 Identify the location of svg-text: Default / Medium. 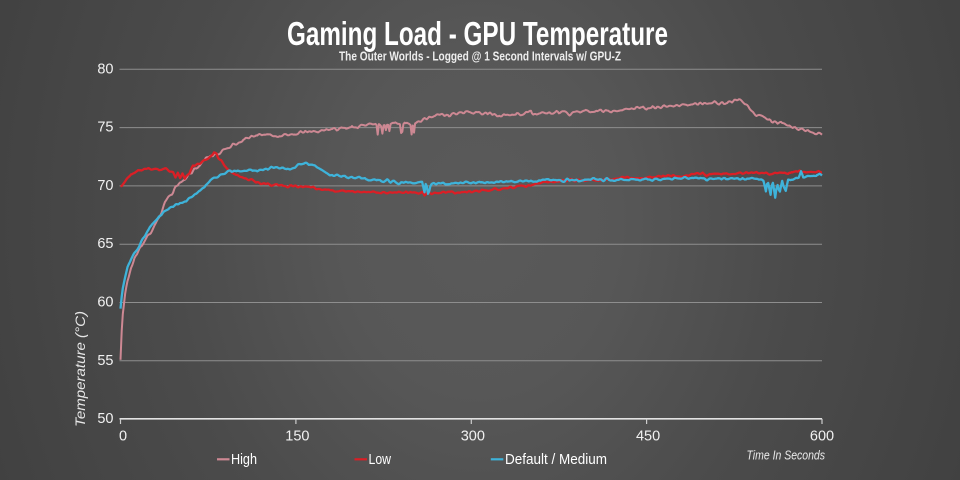
(556, 459).